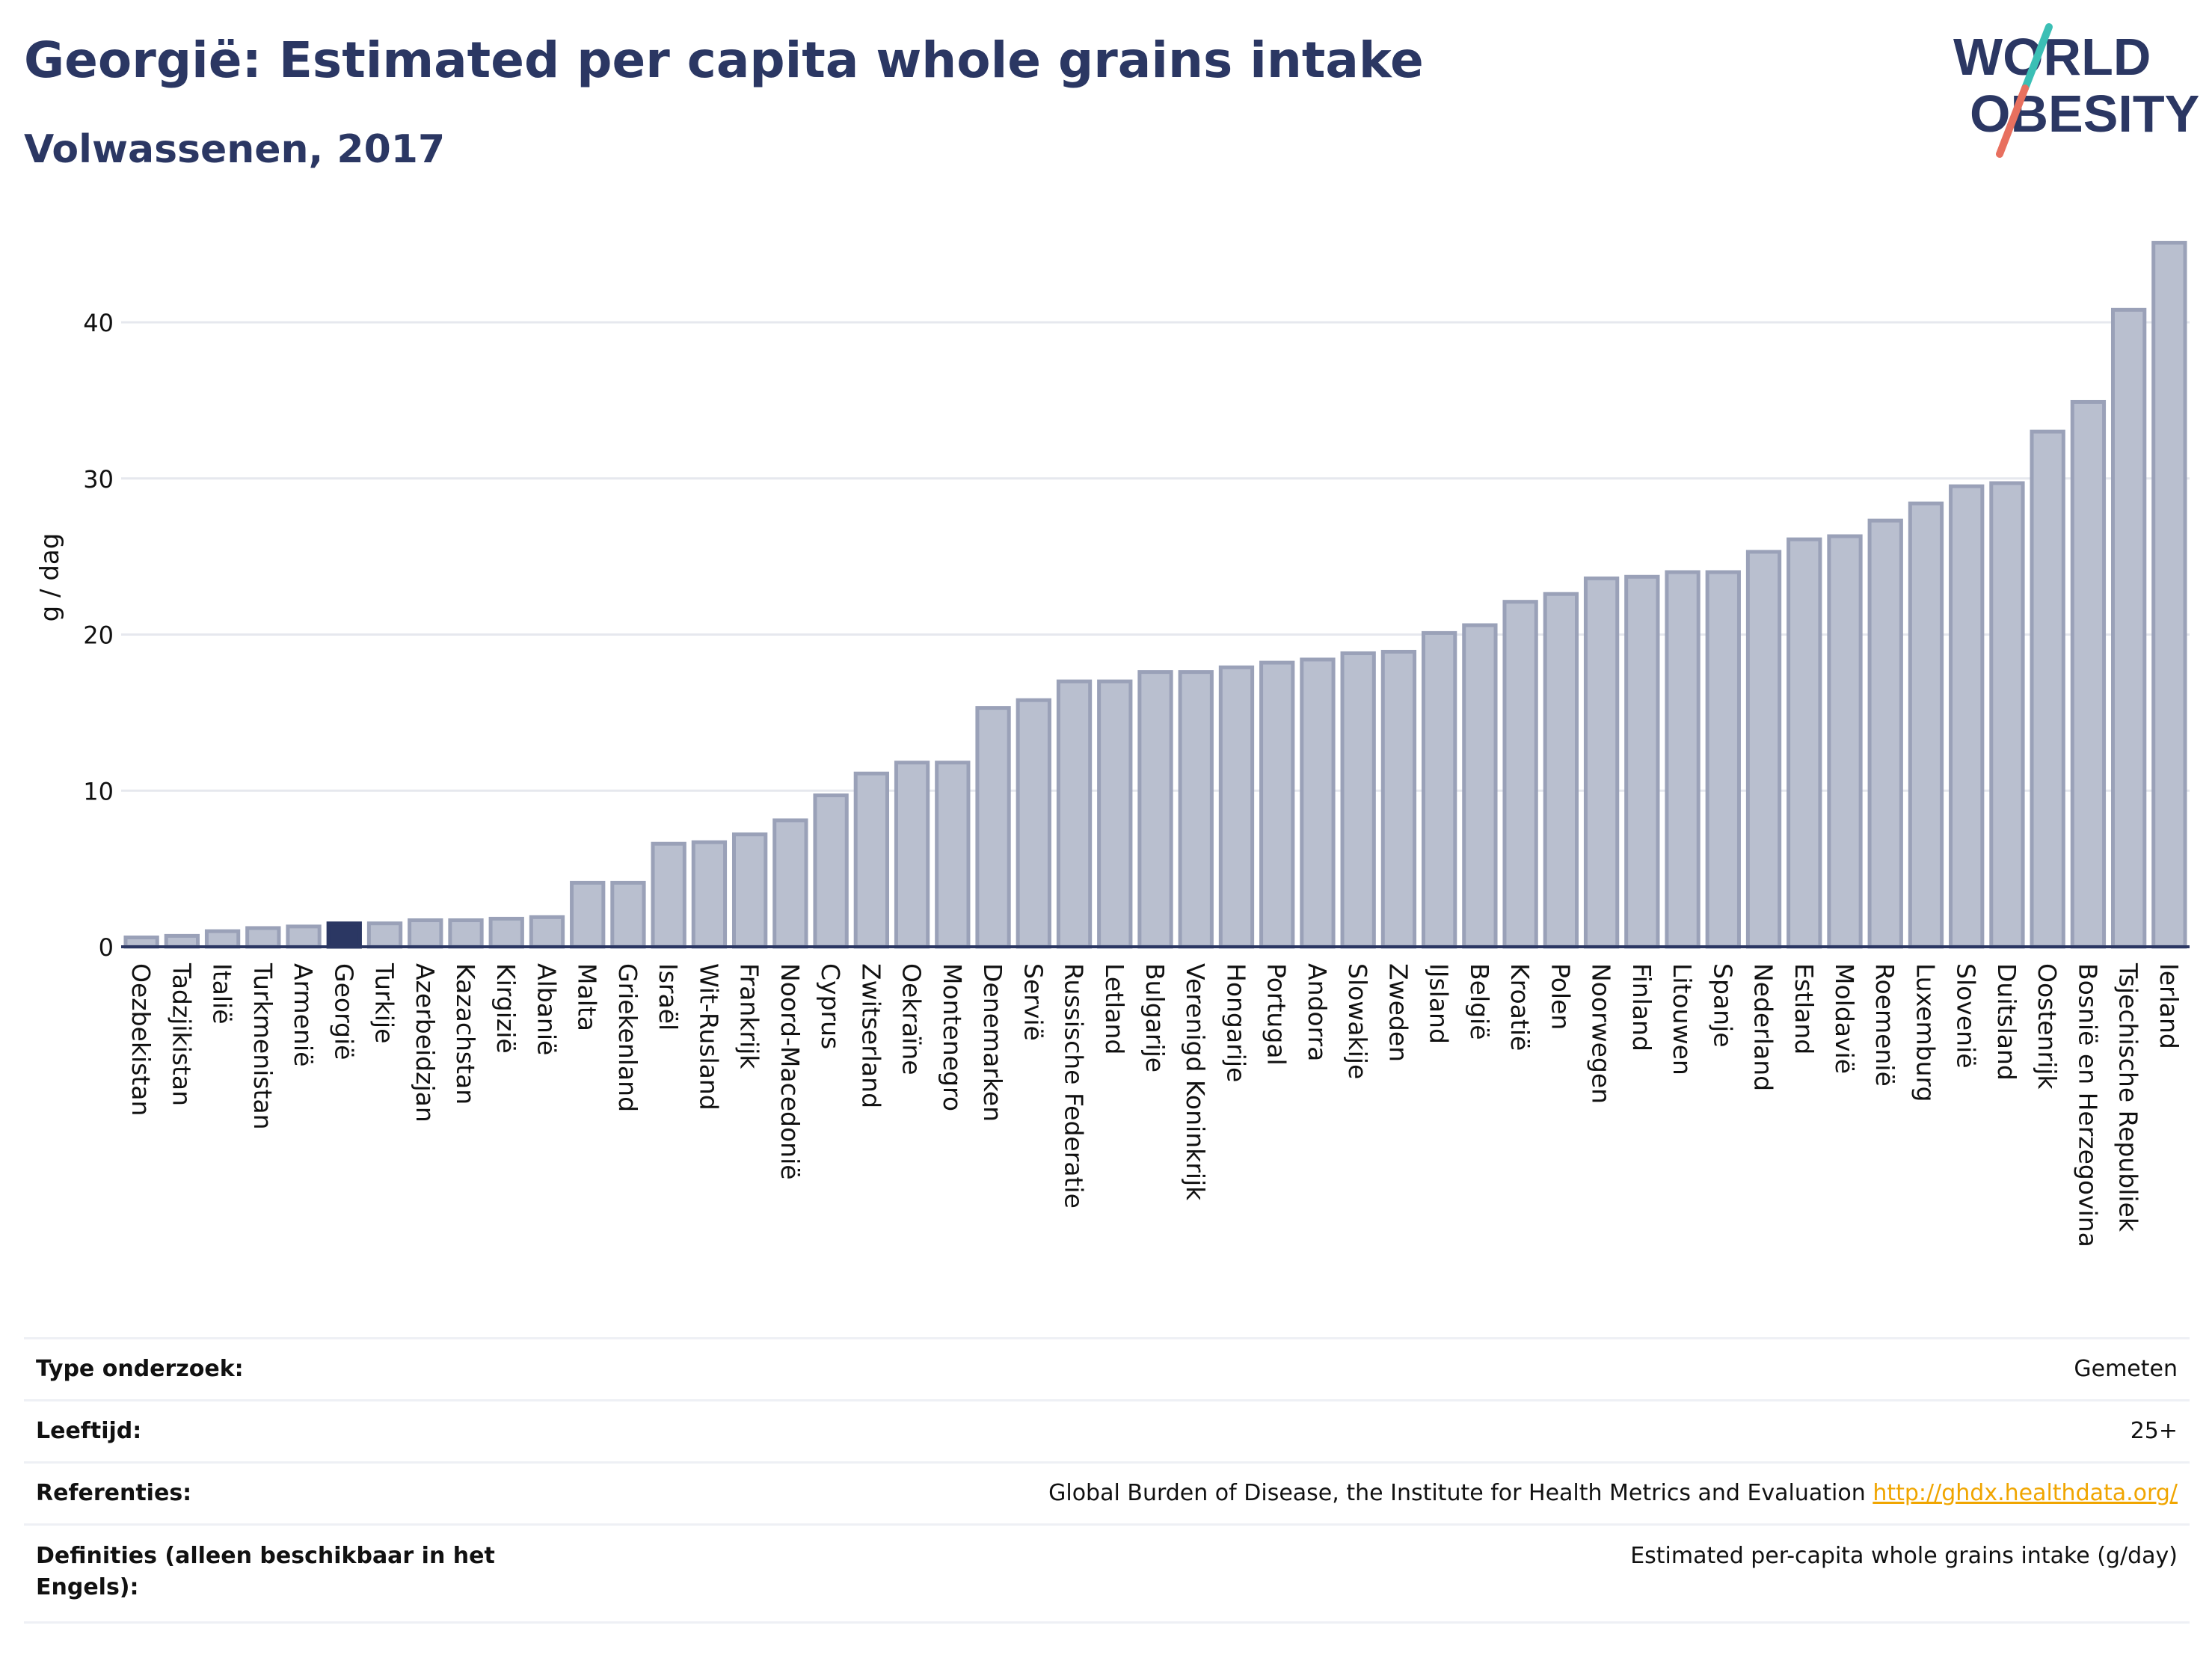  Describe the element at coordinates (830, 1006) in the screenshot. I see `x-tick-label: Cyprus` at that location.